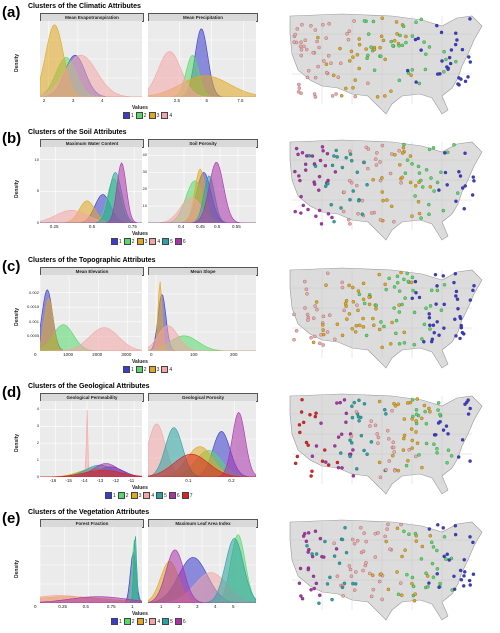 The width and height of the screenshot is (500, 633). Describe the element at coordinates (177, 100) in the screenshot. I see `x-tick-label: 2.5` at that location.